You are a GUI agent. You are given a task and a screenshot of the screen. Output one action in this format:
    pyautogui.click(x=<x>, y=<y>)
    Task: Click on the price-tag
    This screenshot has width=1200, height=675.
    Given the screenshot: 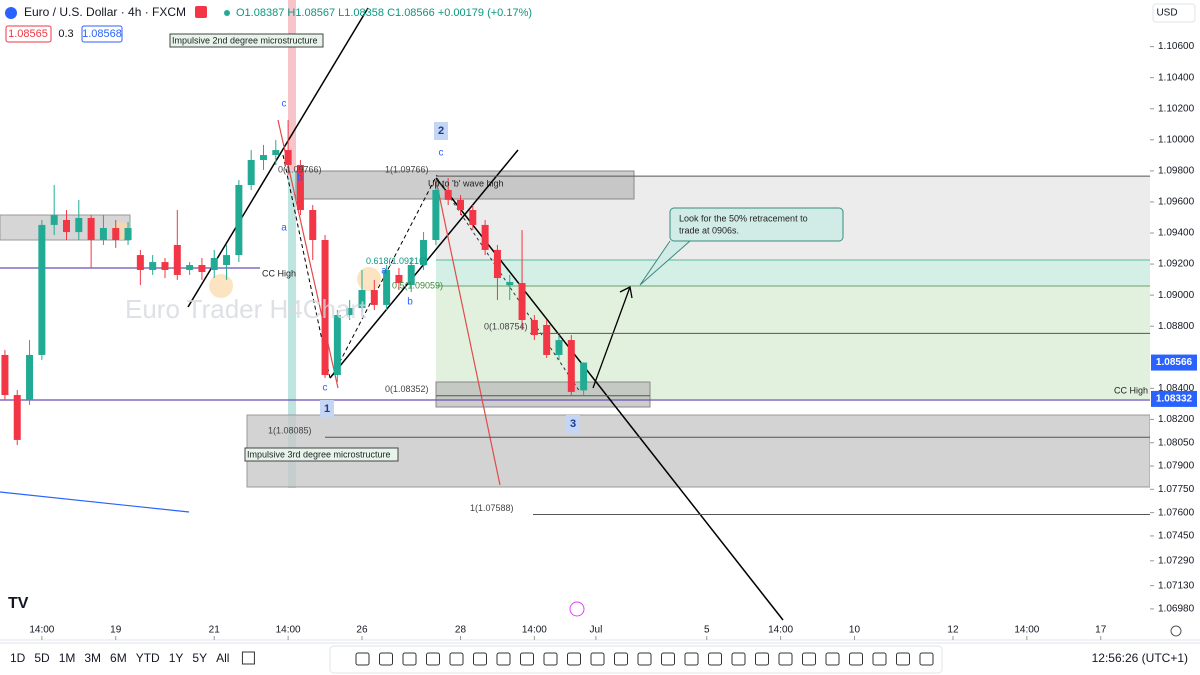 What is the action you would take?
    pyautogui.click(x=1174, y=362)
    